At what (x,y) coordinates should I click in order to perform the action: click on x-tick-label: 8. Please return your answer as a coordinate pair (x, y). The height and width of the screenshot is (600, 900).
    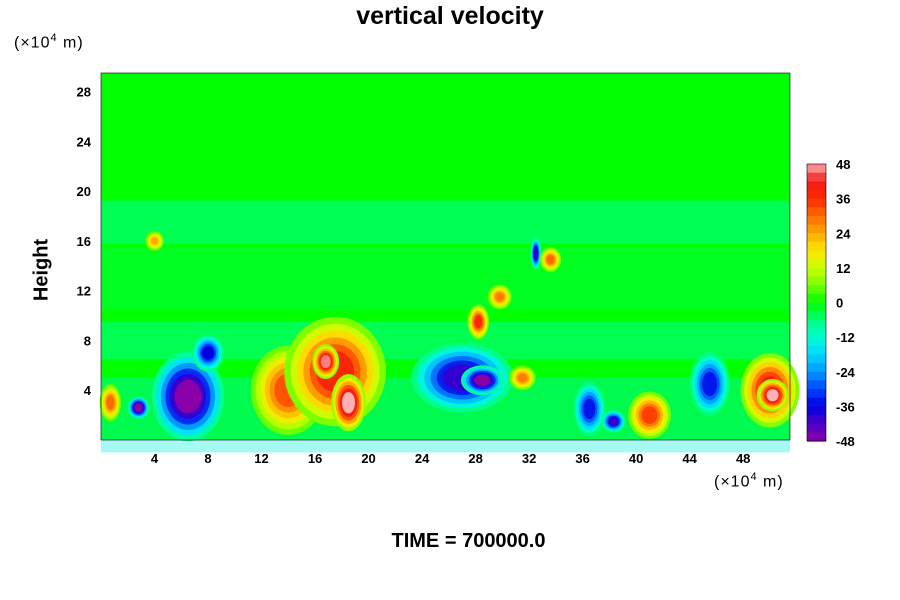
    Looking at the image, I should click on (207, 458).